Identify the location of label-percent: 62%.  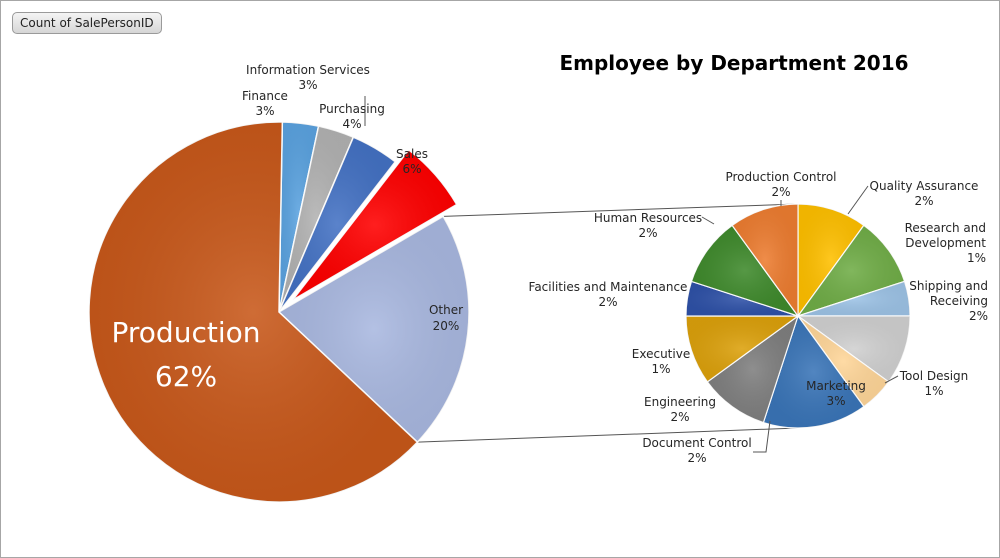
(186, 376).